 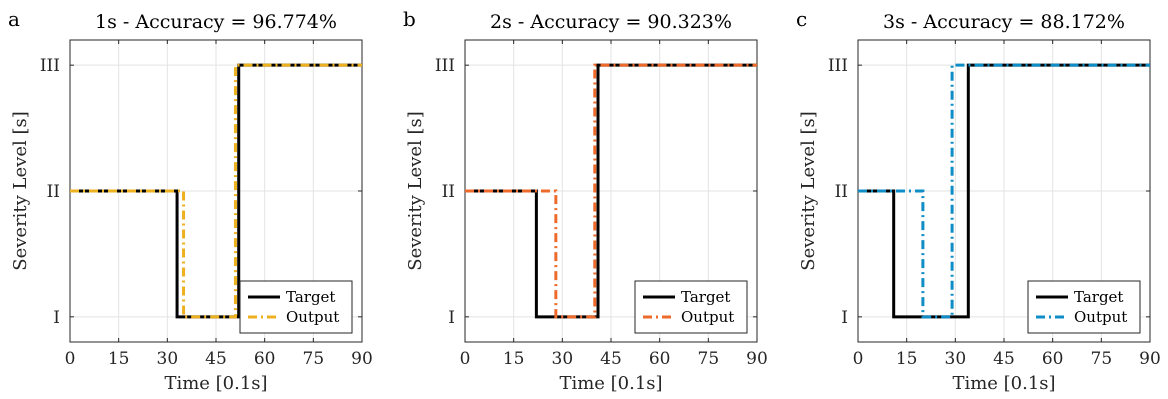 I want to click on chart-title: 3s - Accuracy = 88.172%, so click(x=1004, y=22).